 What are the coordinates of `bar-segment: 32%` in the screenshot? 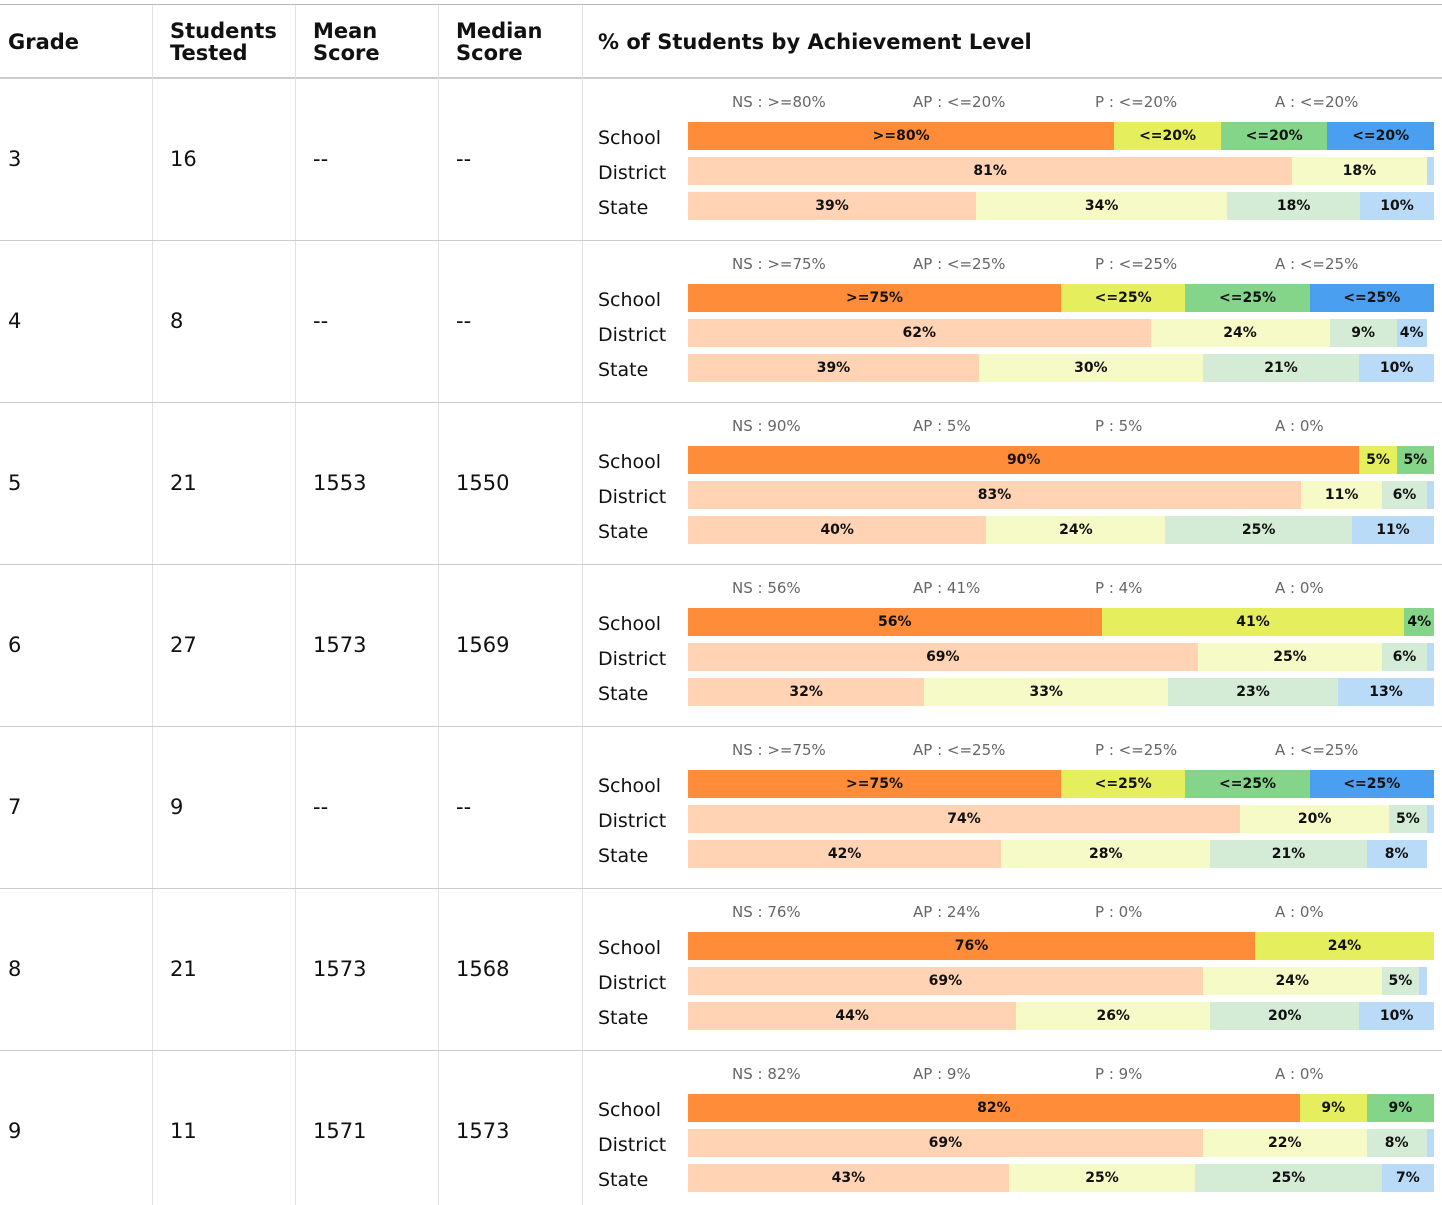 It's located at (806, 692).